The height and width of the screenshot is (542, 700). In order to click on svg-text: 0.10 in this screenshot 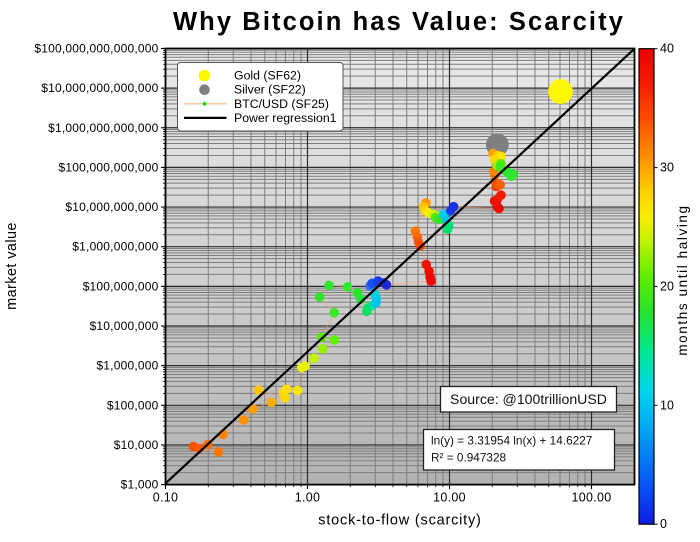, I will do `click(166, 498)`.